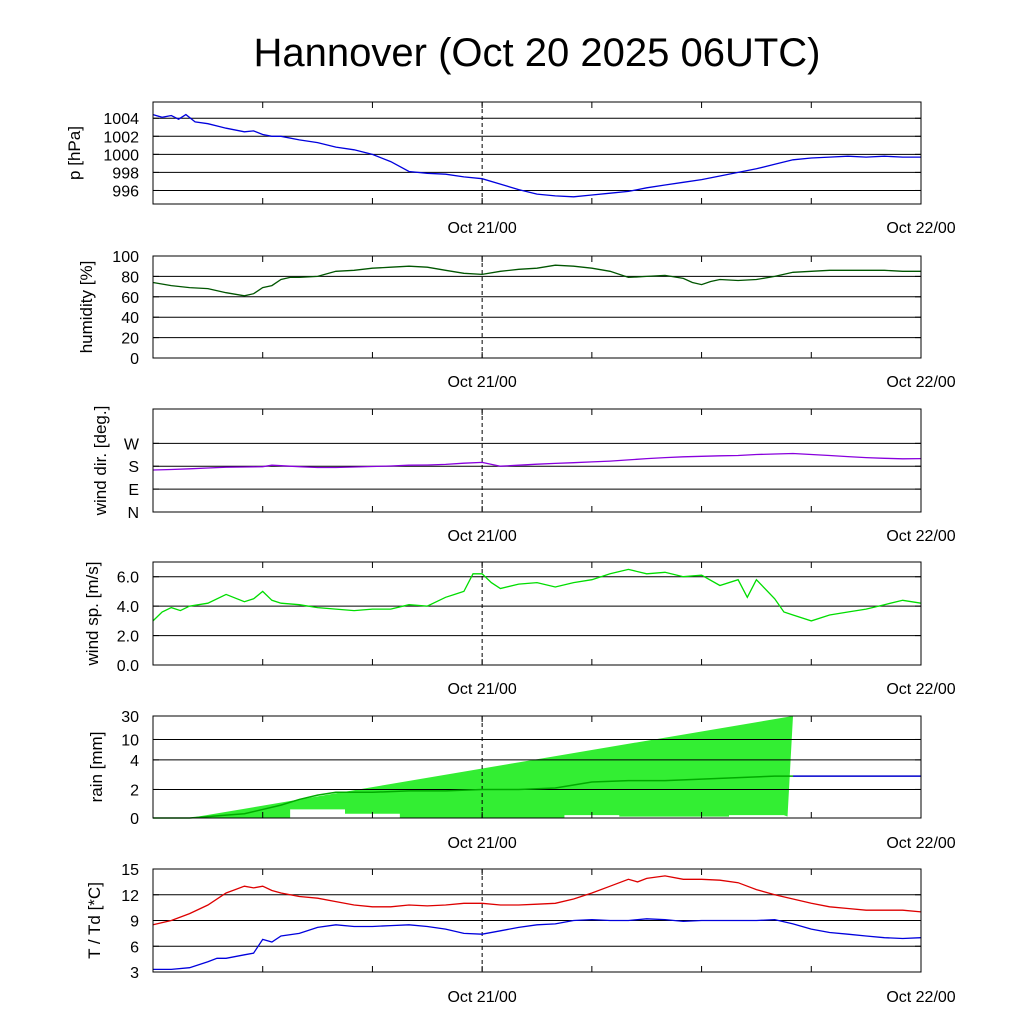 The image size is (1024, 1024). What do you see at coordinates (133, 467) in the screenshot?
I see `y-tick-label: S` at bounding box center [133, 467].